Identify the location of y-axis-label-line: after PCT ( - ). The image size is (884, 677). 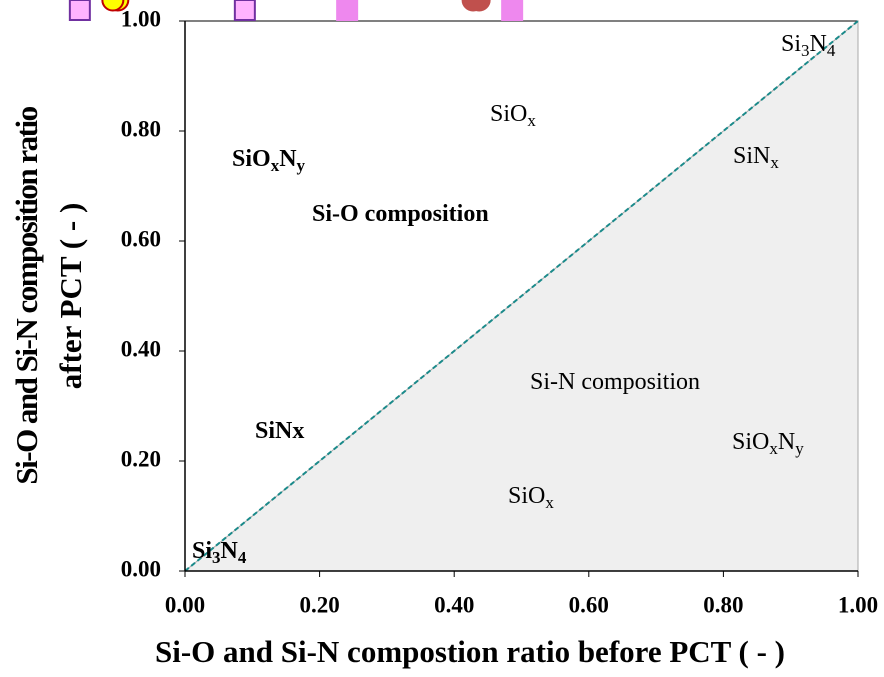
(70, 296).